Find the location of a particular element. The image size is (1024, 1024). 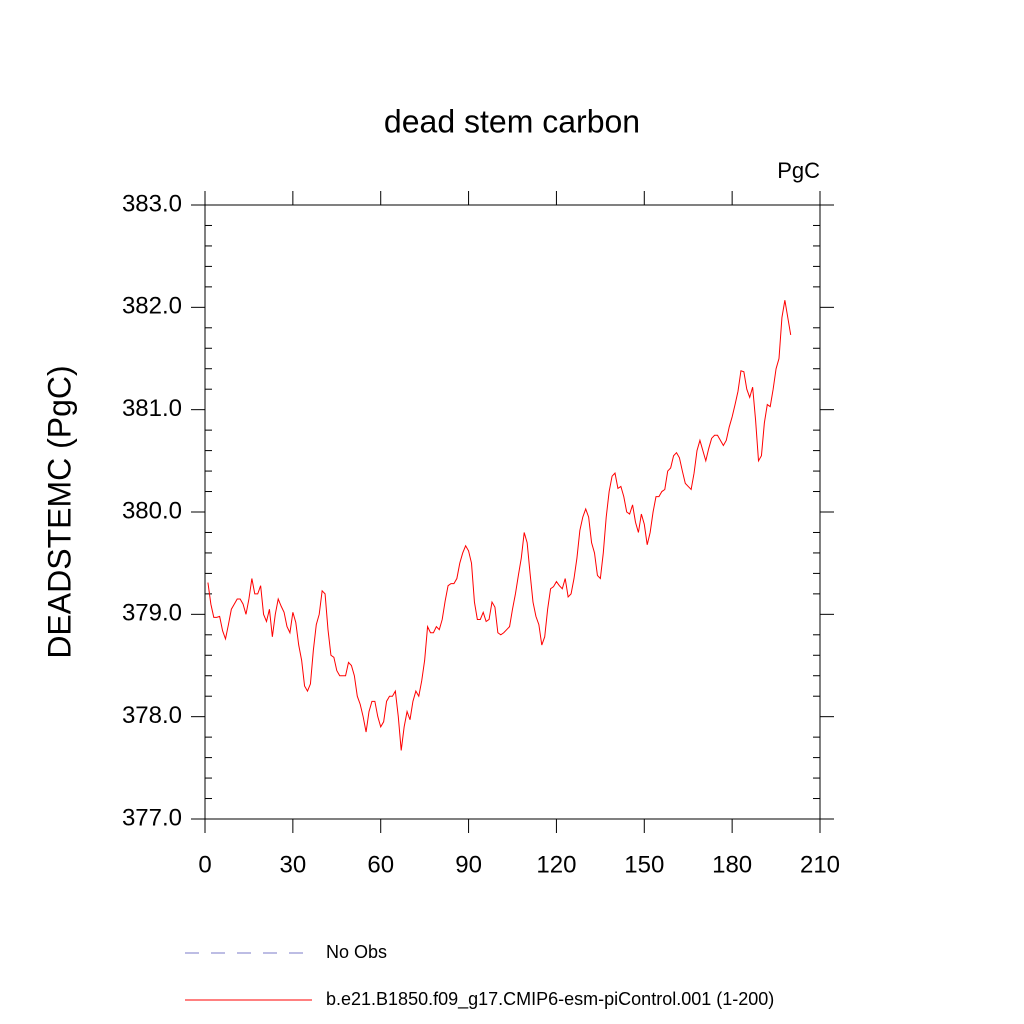

x-tick-label: 150 is located at coordinates (644, 864).